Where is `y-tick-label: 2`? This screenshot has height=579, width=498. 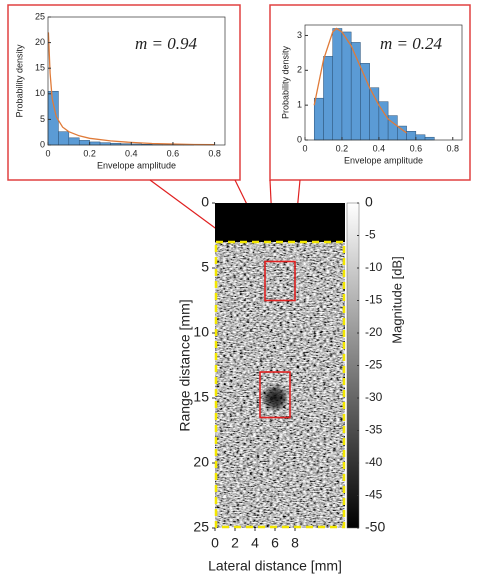 y-tick-label: 2 is located at coordinates (299, 70).